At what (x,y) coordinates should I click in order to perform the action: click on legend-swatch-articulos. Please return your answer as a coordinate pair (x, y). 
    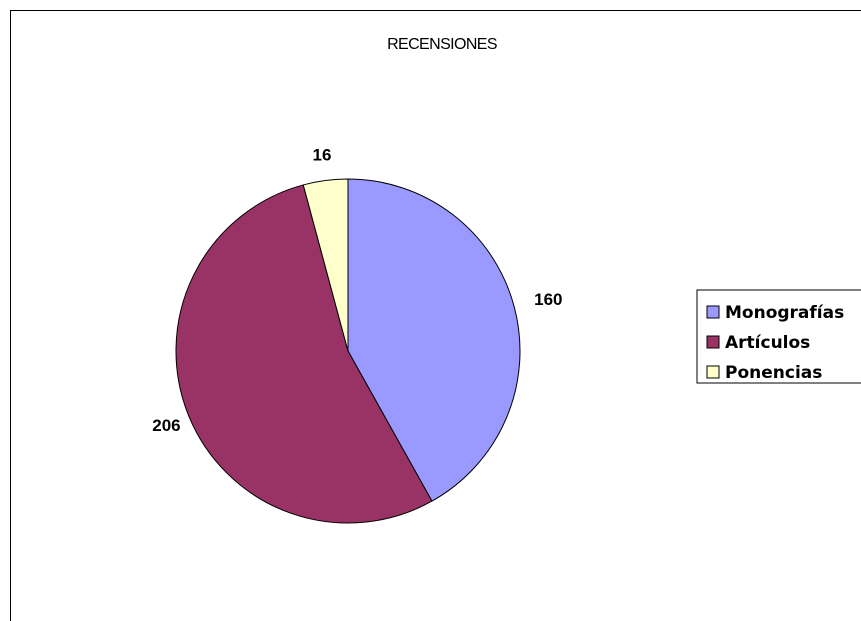
    Looking at the image, I should click on (713, 342).